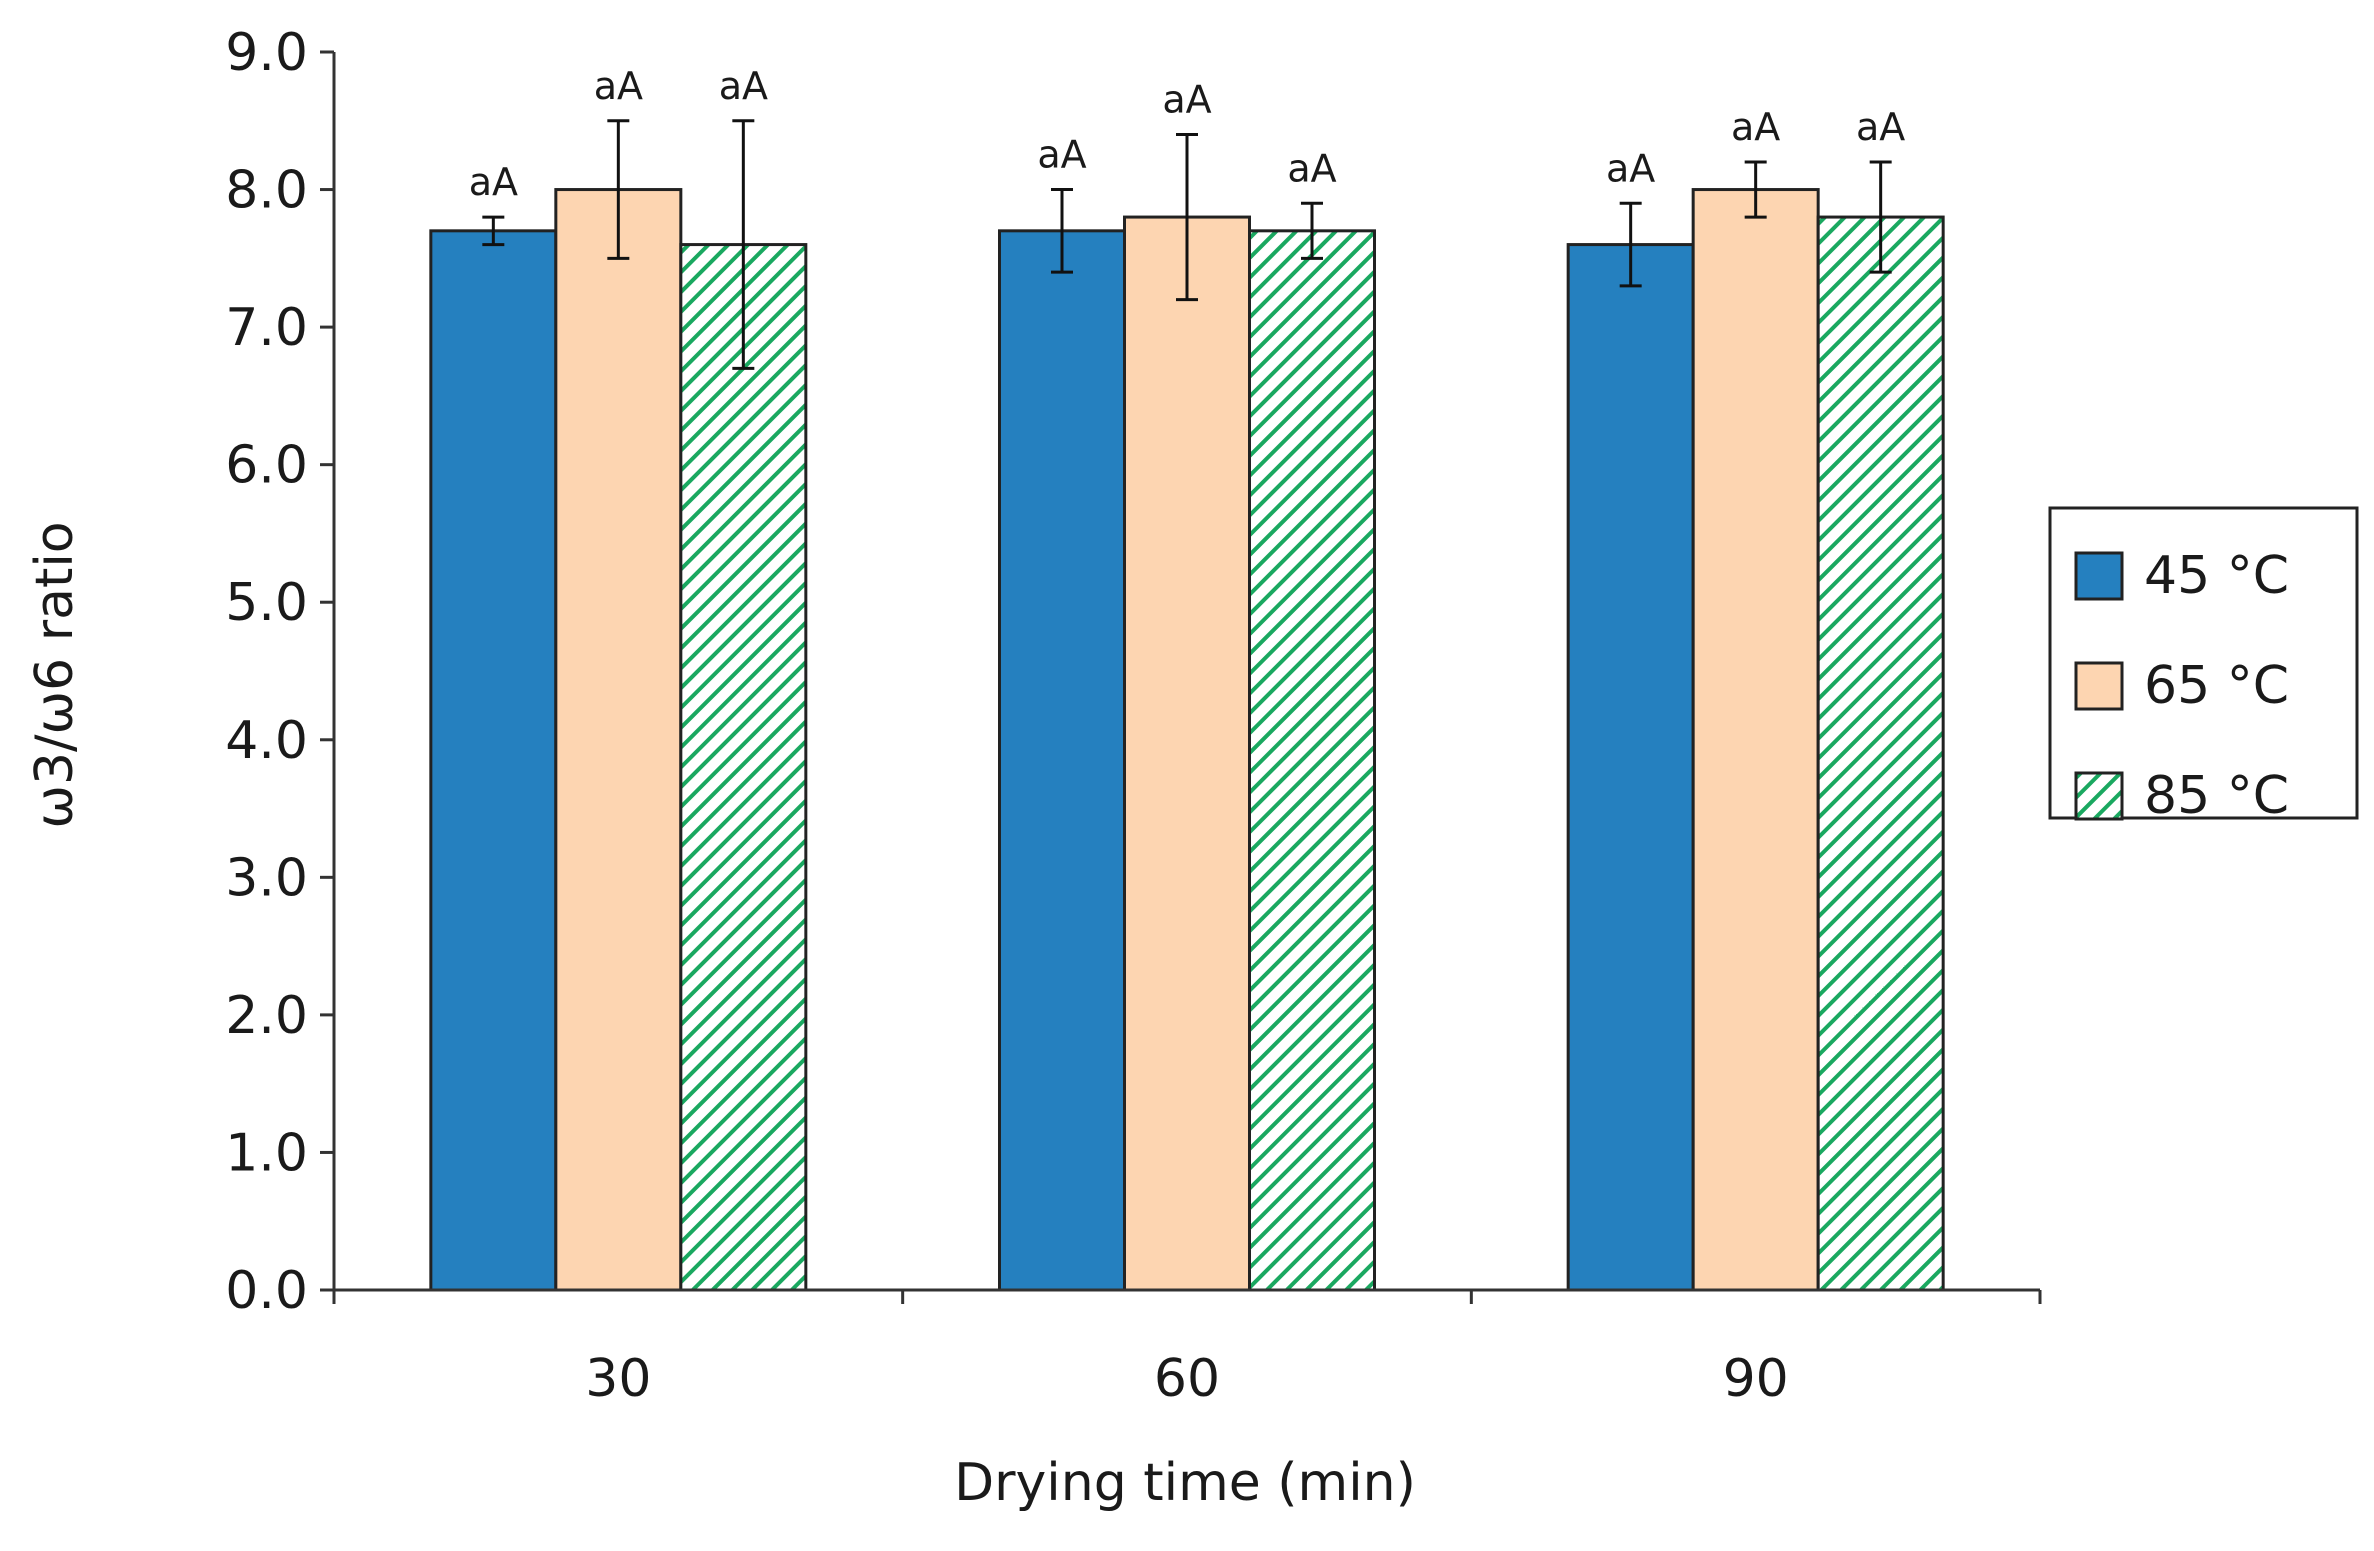  Describe the element at coordinates (55, 674) in the screenshot. I see `y-axis-title: ω3/ω6 ratio` at that location.